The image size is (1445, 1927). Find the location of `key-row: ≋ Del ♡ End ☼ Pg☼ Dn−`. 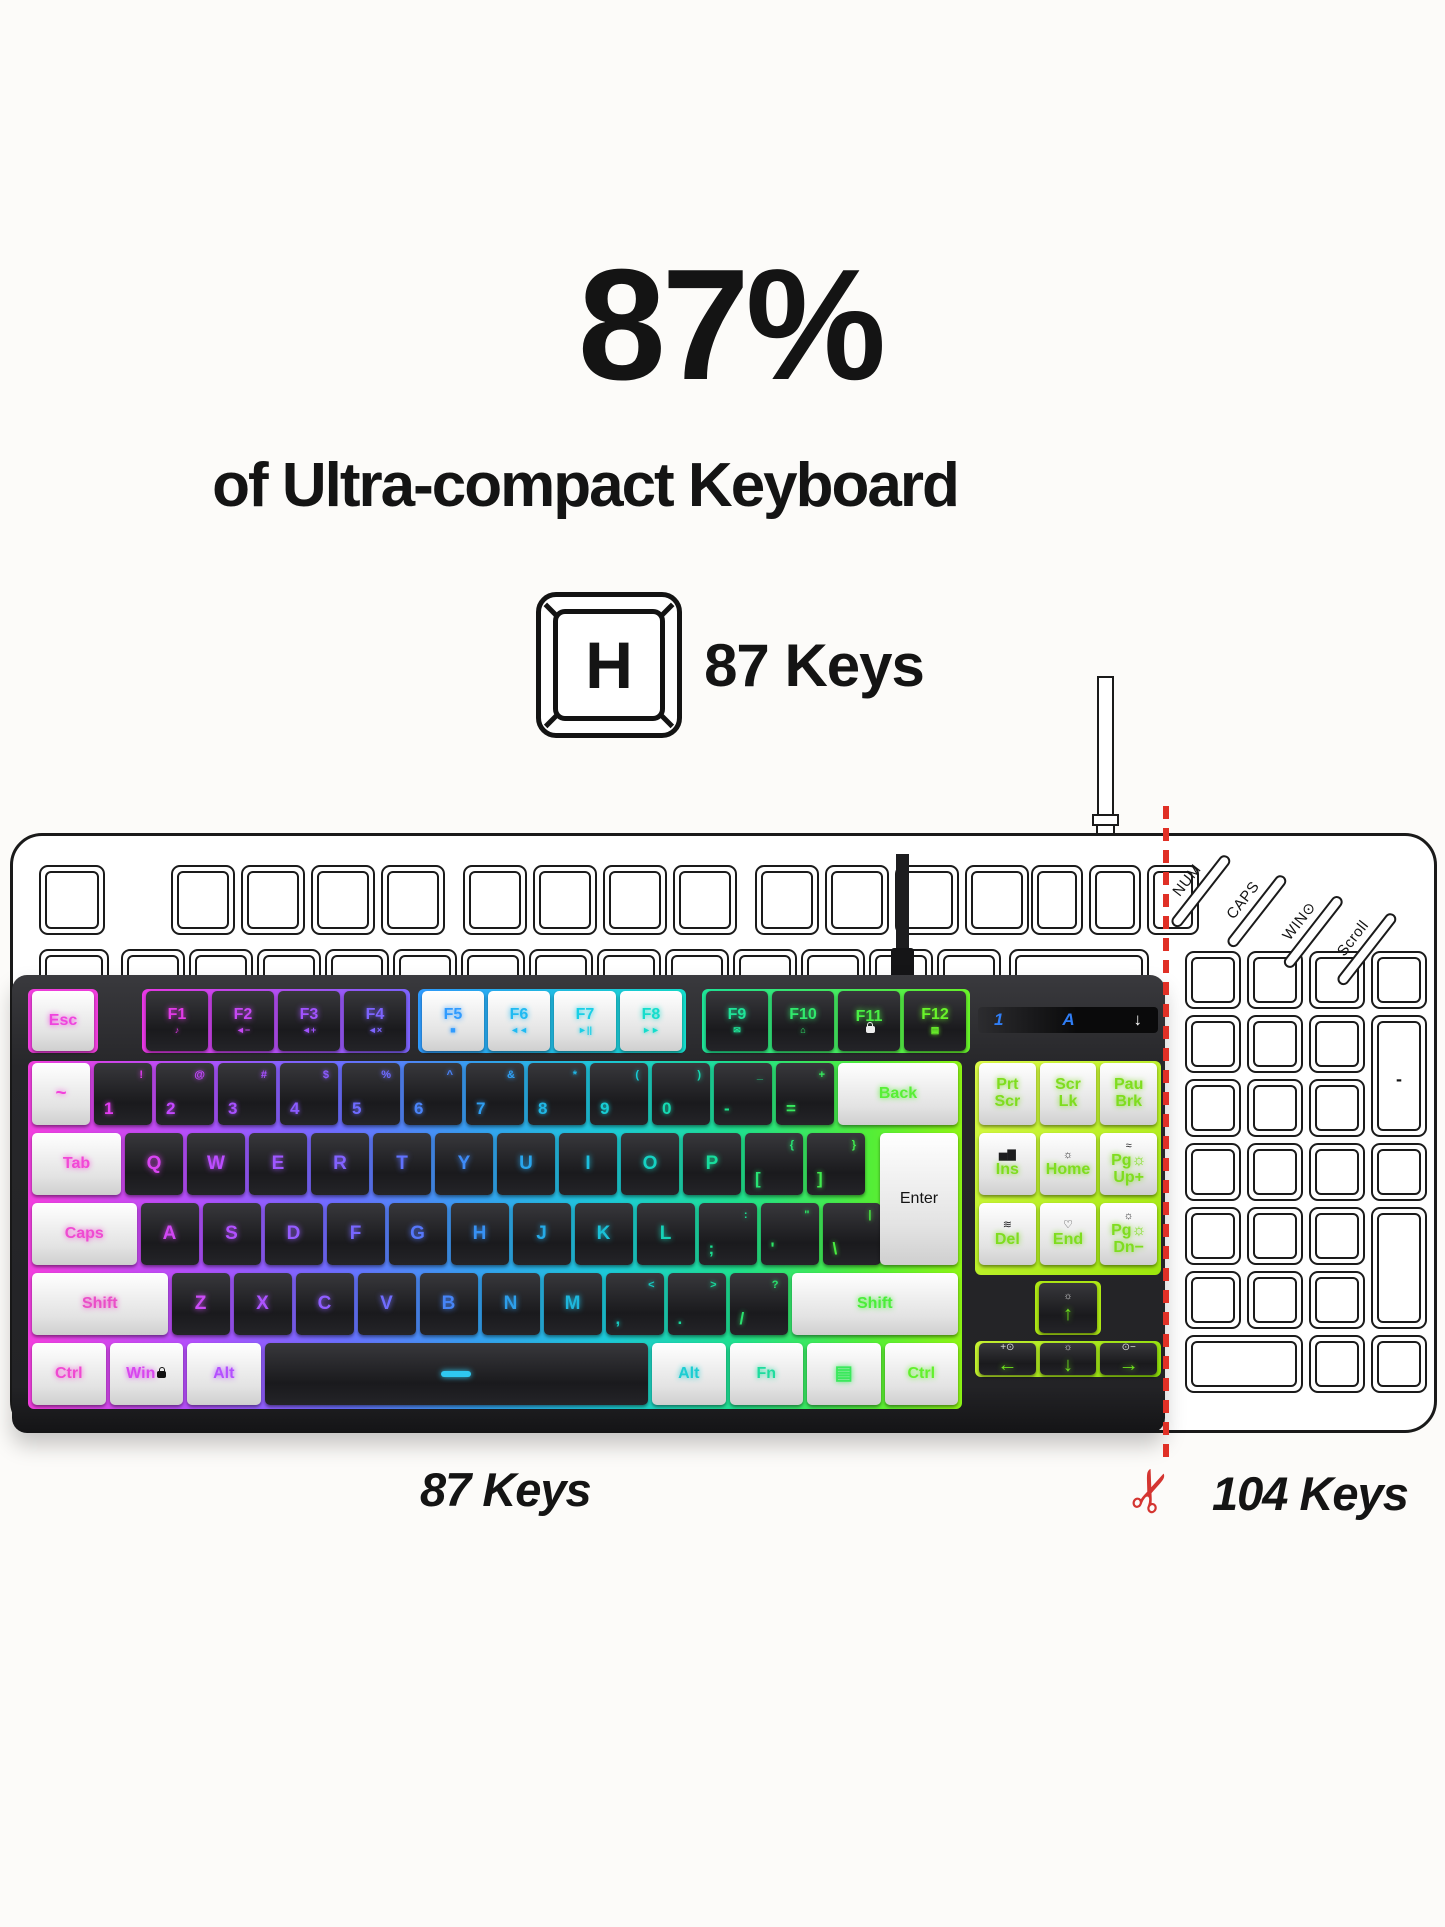

key-row: ≋ Del ♡ End ☼ Pg☼ Dn− is located at coordinates (1068, 1234).